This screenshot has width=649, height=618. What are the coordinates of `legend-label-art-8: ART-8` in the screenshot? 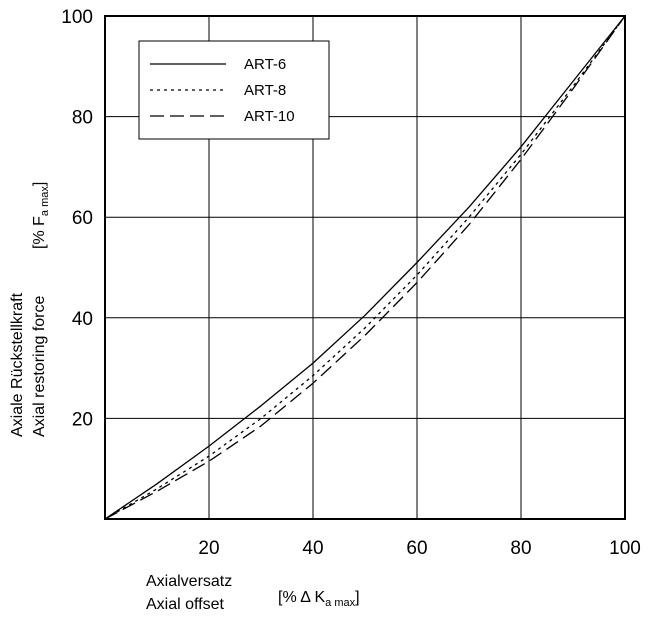 It's located at (265, 90).